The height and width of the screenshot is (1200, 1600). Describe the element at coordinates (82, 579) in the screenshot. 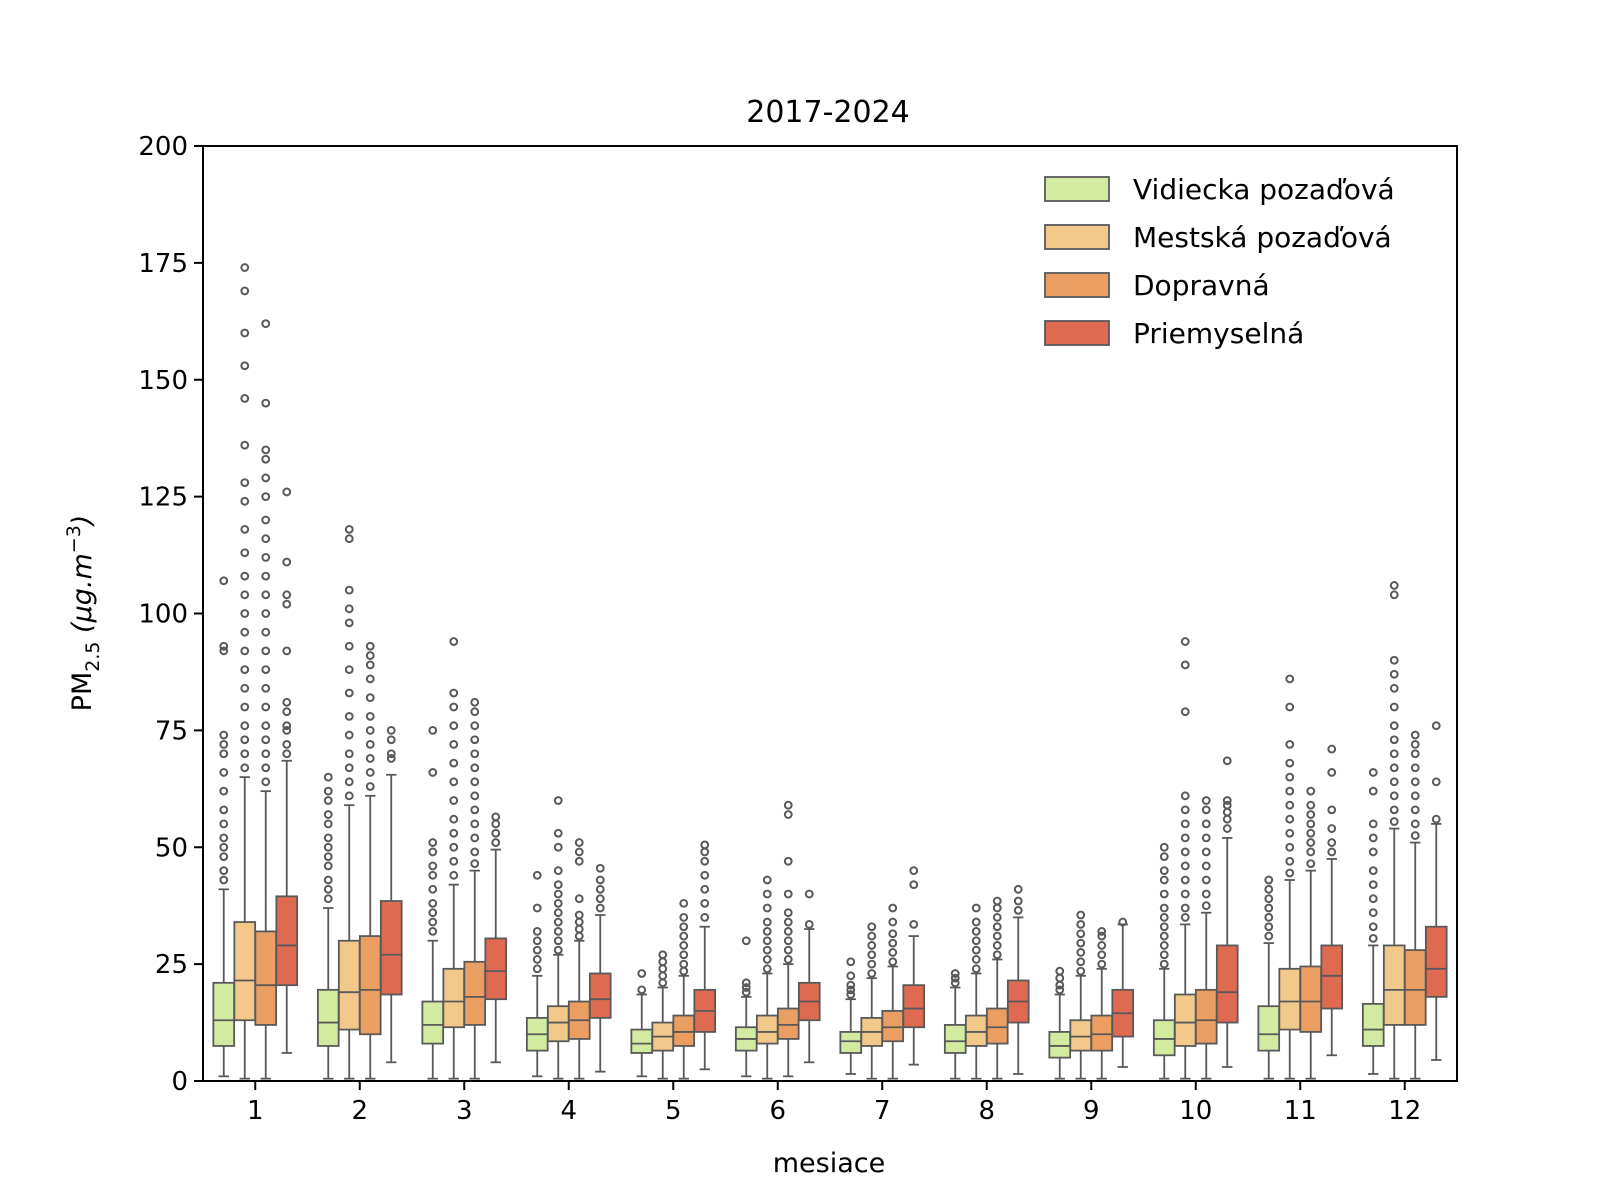

I see `y-axis-label-unit-g: g.m` at that location.